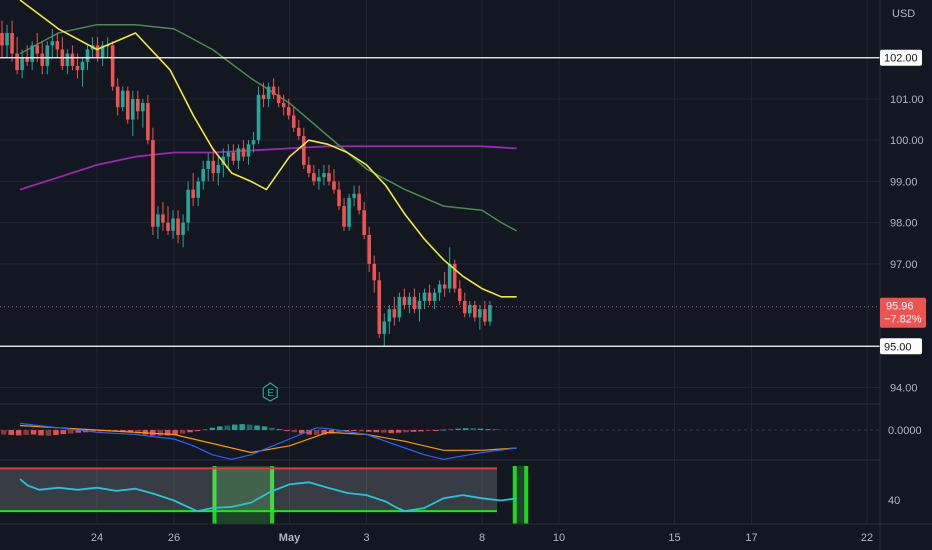  I want to click on macd-signal-path, so click(268, 439).